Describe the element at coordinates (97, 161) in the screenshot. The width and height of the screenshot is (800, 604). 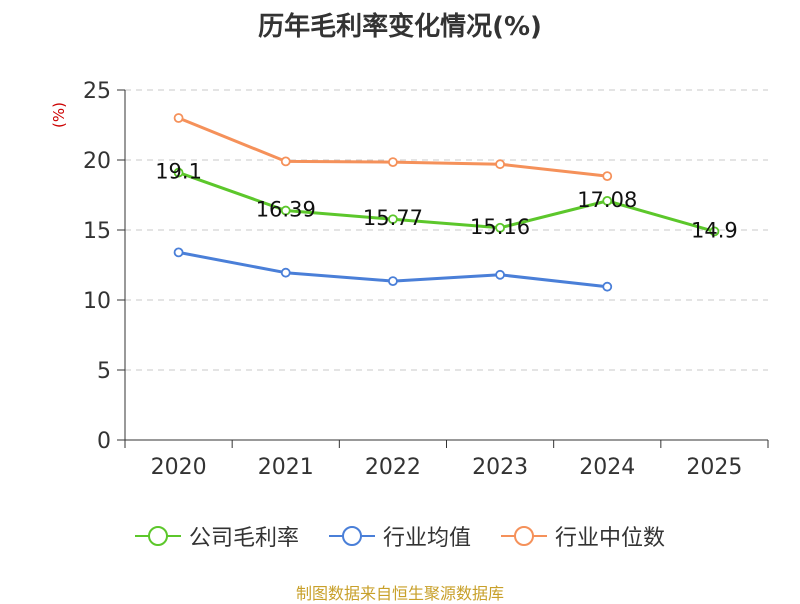
I see `y-tick-label: 20` at that location.